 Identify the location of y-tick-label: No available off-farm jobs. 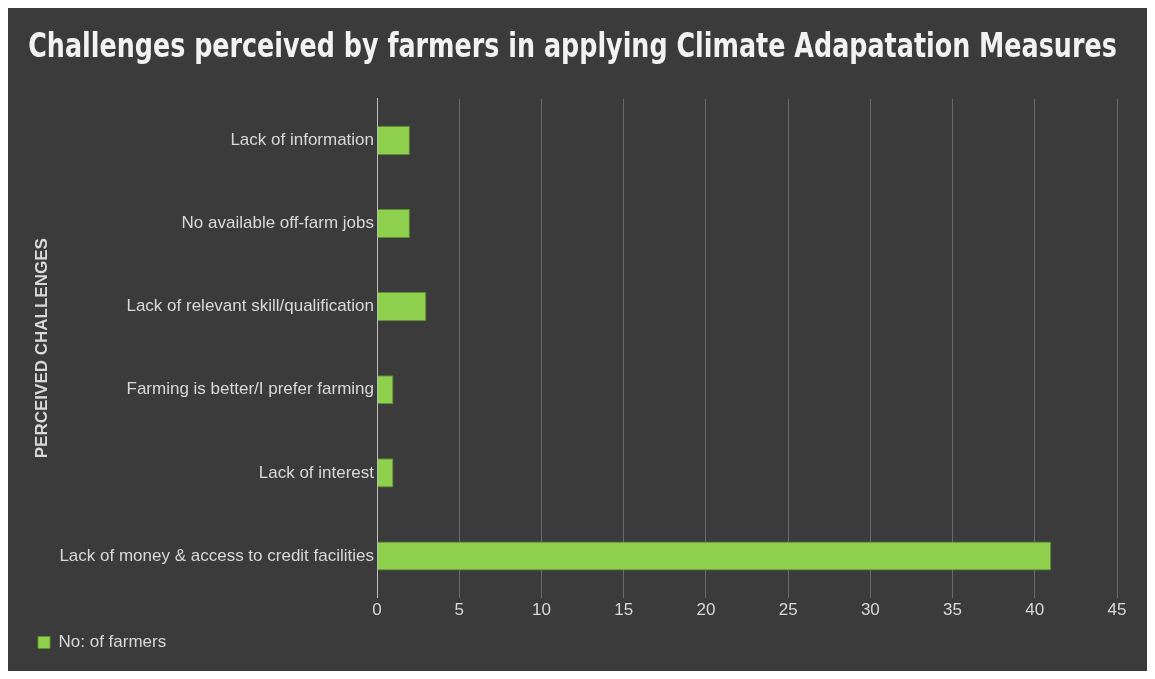
(278, 223).